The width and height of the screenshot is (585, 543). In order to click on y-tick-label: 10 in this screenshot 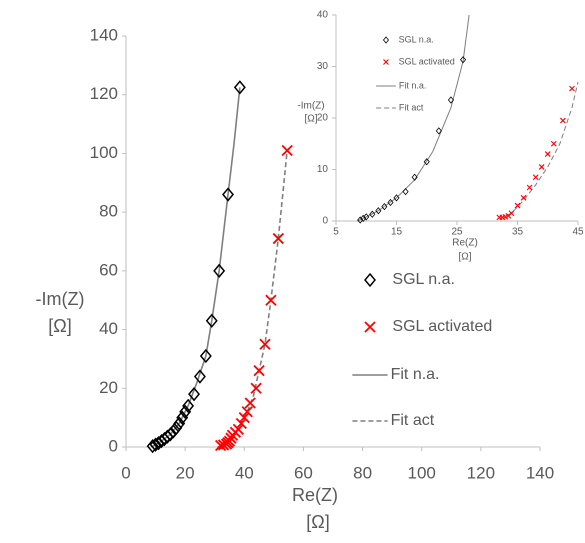, I will do `click(323, 169)`.